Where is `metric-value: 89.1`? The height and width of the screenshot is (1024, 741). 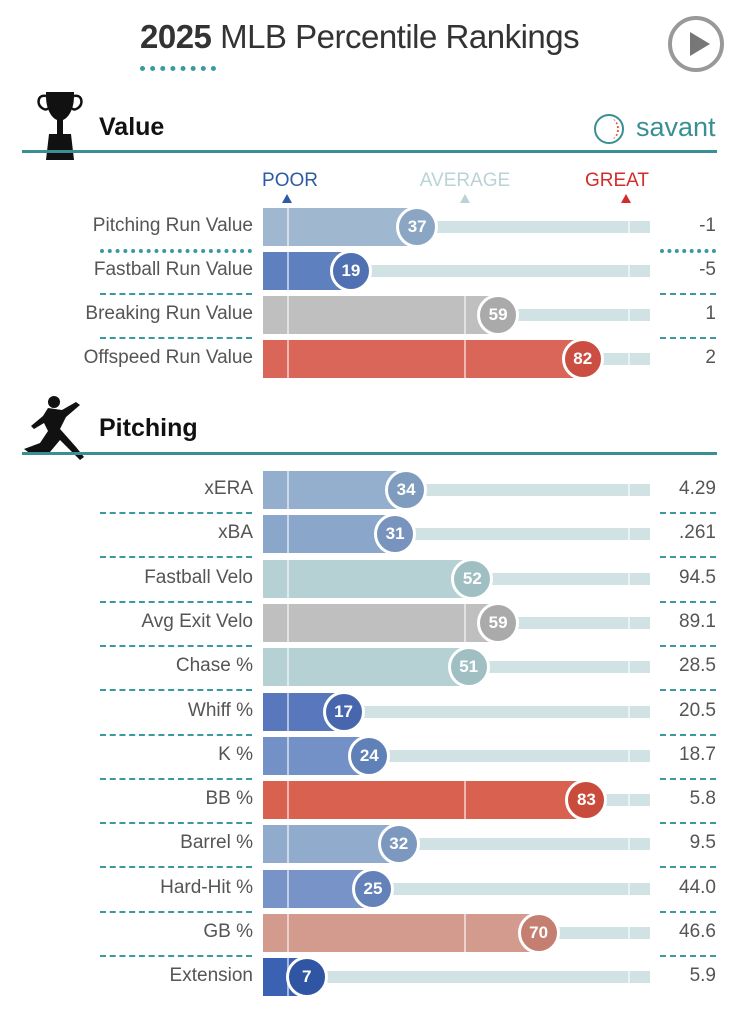
metric-value: 89.1 is located at coordinates (697, 621).